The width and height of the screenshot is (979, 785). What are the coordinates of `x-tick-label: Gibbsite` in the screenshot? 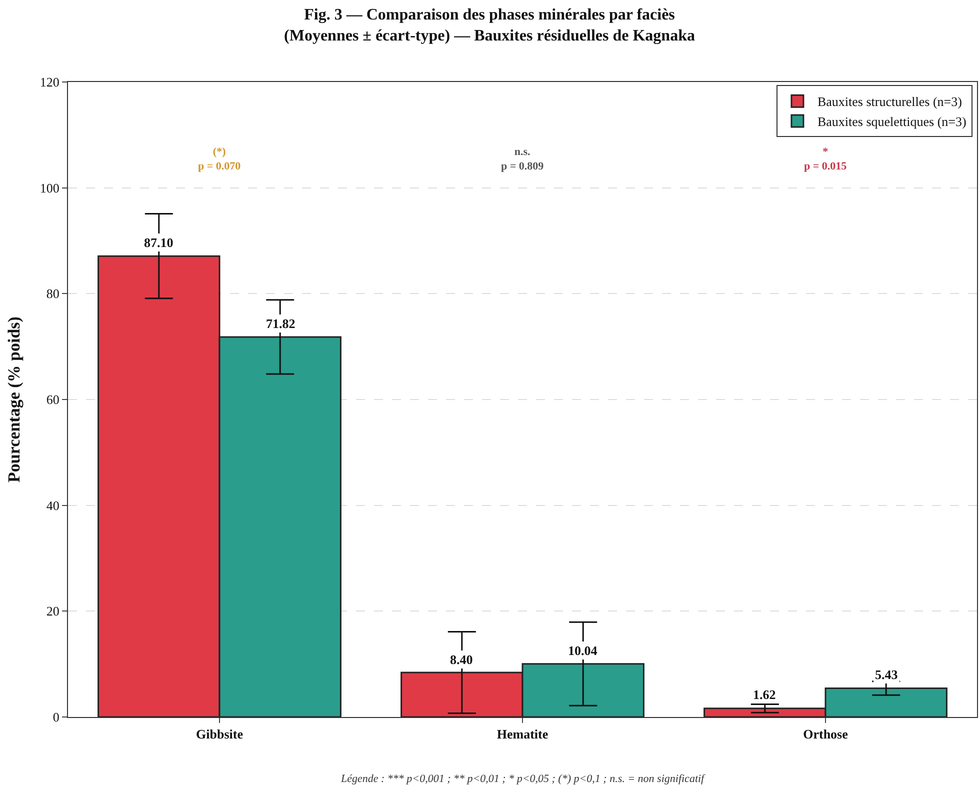 It's located at (220, 734).